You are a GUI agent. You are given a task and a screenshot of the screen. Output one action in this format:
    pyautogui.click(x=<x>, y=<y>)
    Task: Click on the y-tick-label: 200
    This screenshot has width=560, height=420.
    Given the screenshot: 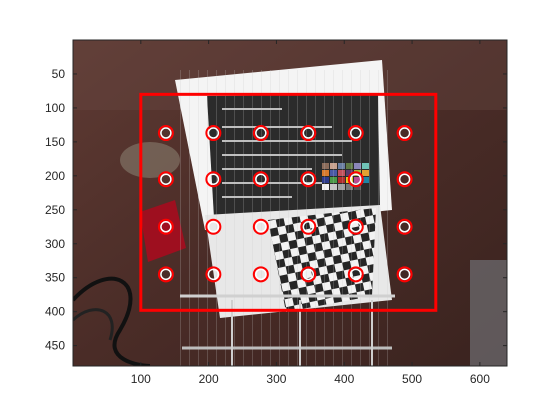 What is the action you would take?
    pyautogui.click(x=55, y=176)
    